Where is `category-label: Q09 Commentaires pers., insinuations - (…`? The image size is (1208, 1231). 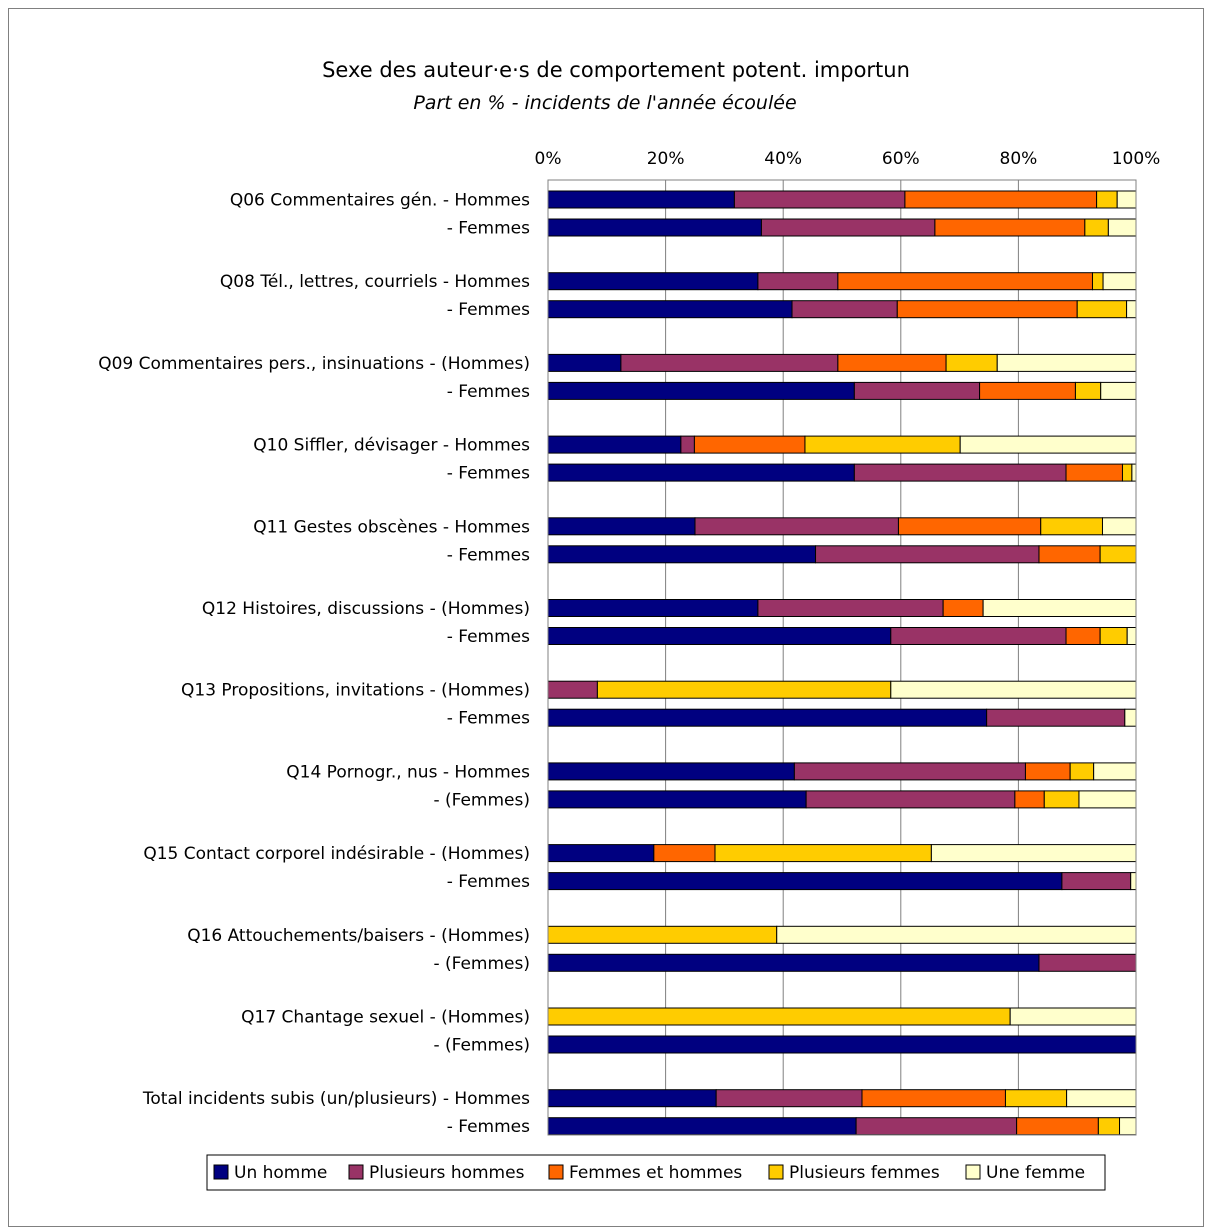
category-label: Q09 Commentaires pers., insinuations - (… is located at coordinates (314, 364).